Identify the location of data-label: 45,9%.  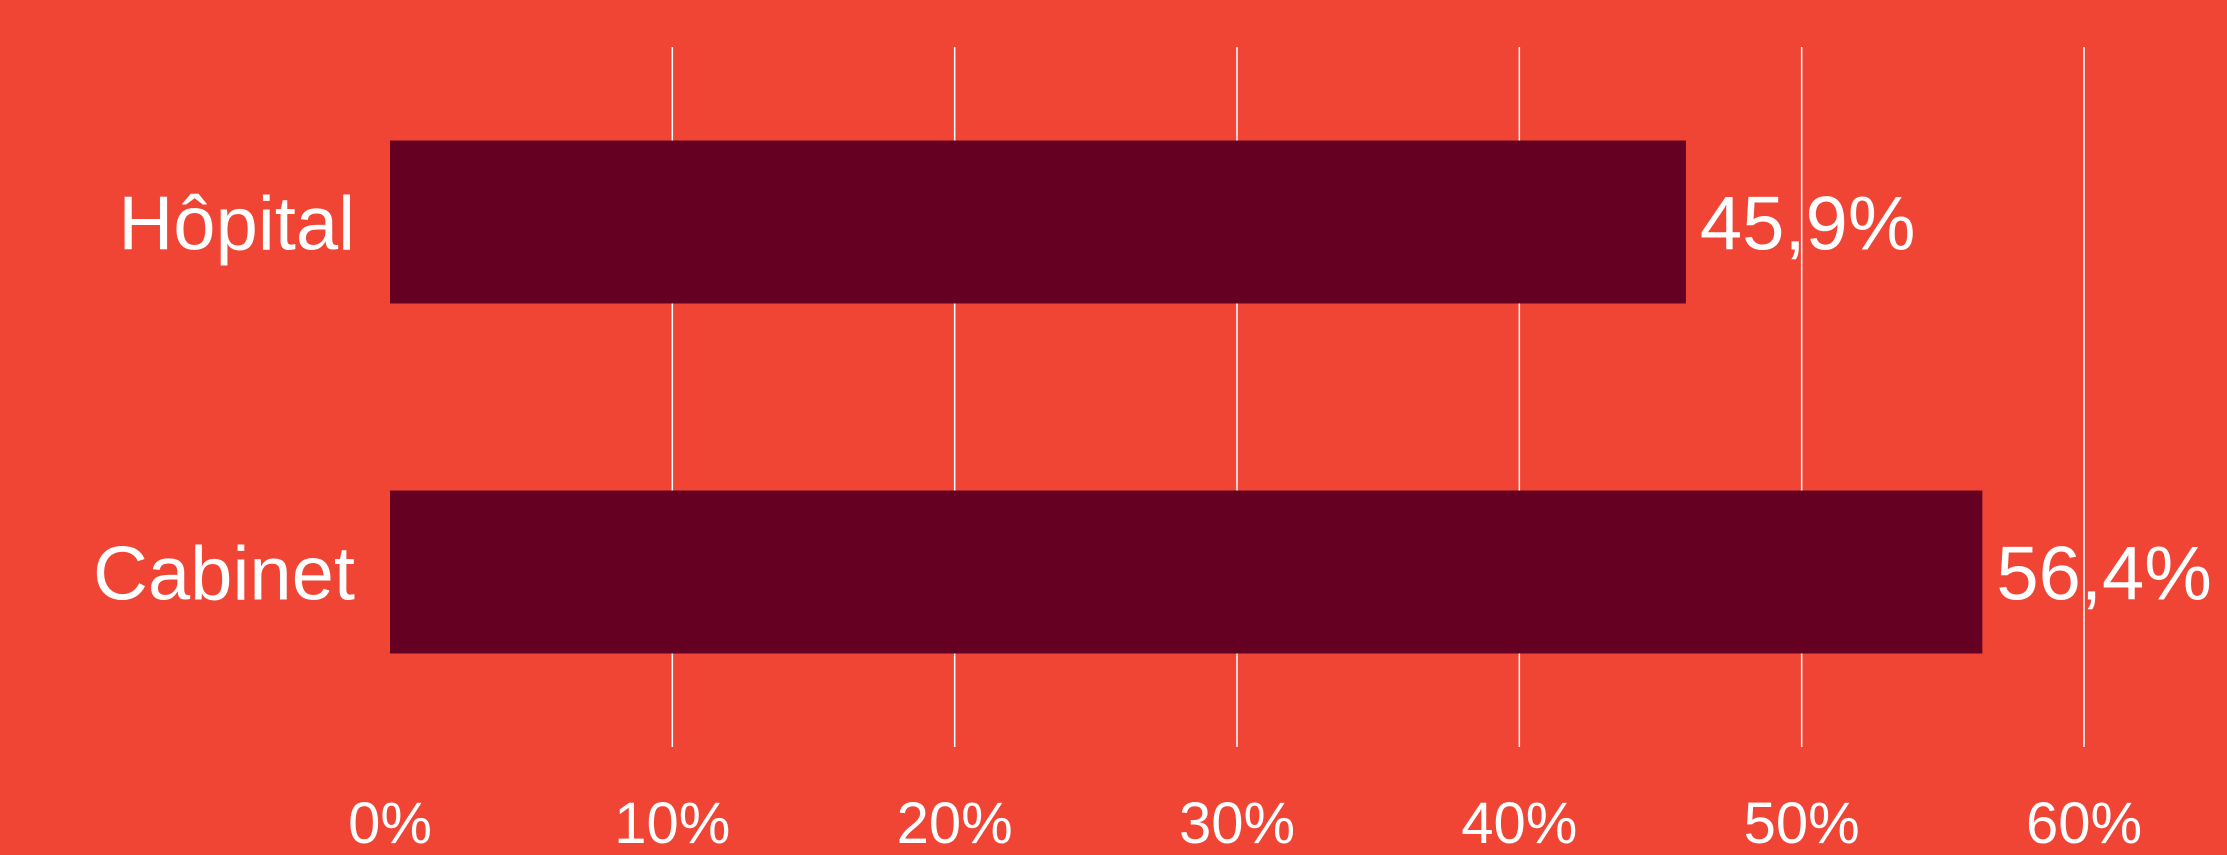
(1808, 223).